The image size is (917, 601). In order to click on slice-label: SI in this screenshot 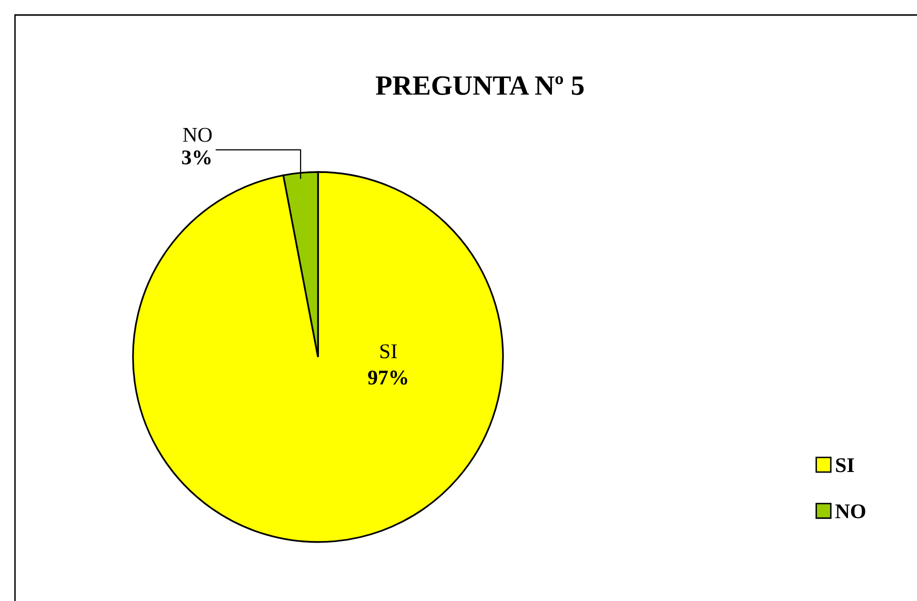, I will do `click(388, 351)`.